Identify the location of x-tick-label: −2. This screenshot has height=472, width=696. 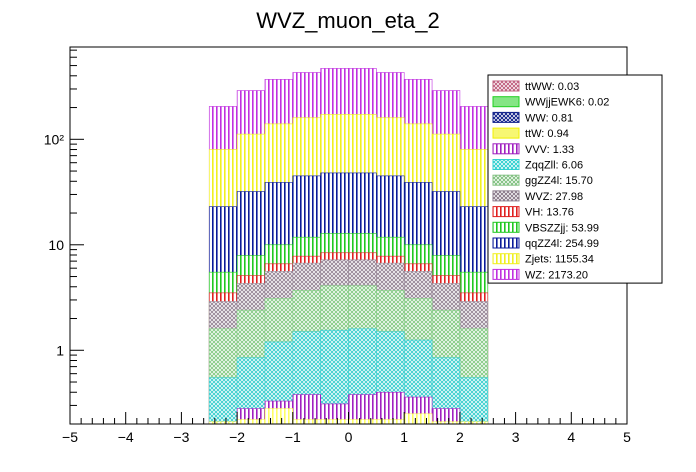
(237, 437).